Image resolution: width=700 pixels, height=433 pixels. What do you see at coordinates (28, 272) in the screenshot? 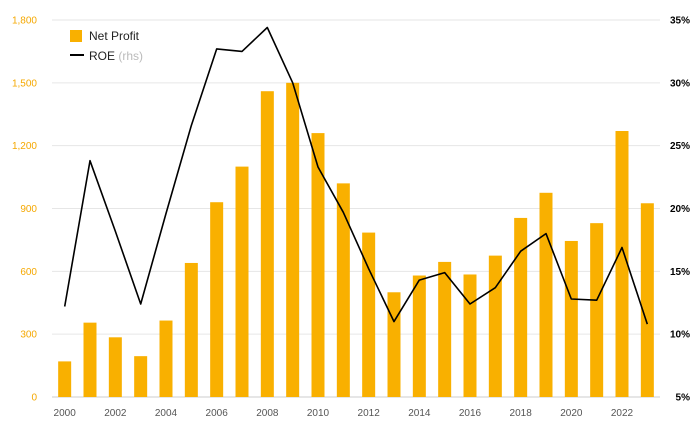
I see `left-tick-label: 600` at bounding box center [28, 272].